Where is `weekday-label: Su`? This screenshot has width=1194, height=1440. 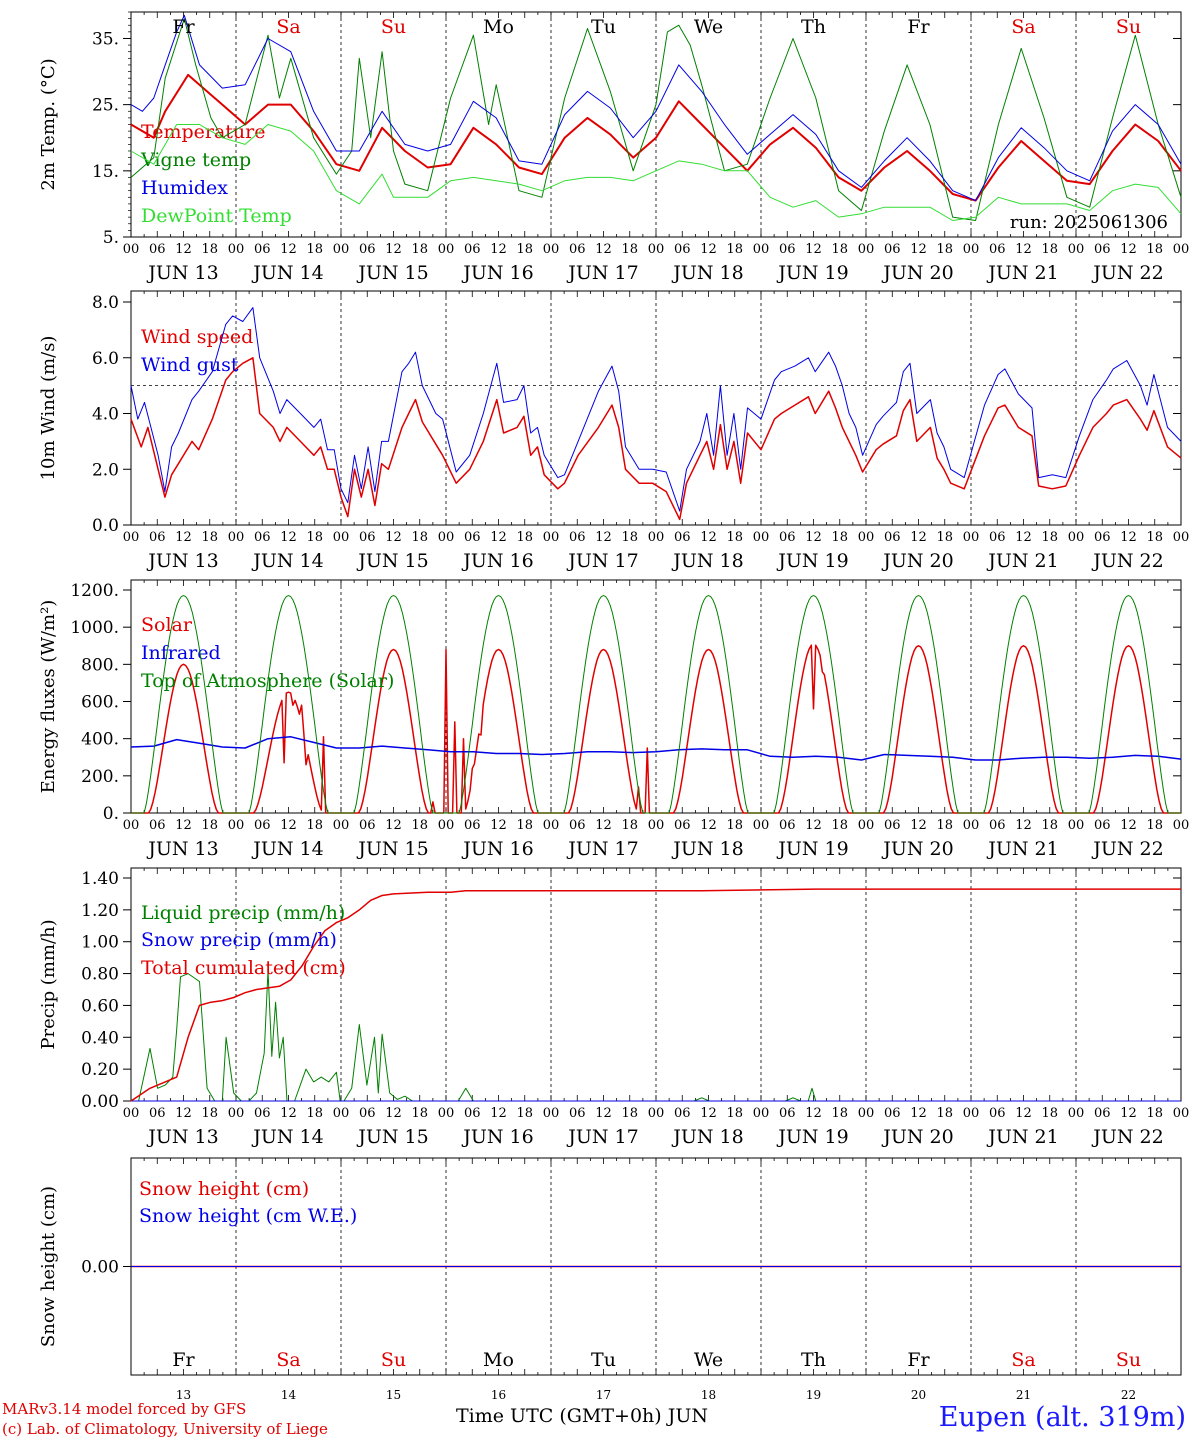
weekday-label: Su is located at coordinates (1128, 27).